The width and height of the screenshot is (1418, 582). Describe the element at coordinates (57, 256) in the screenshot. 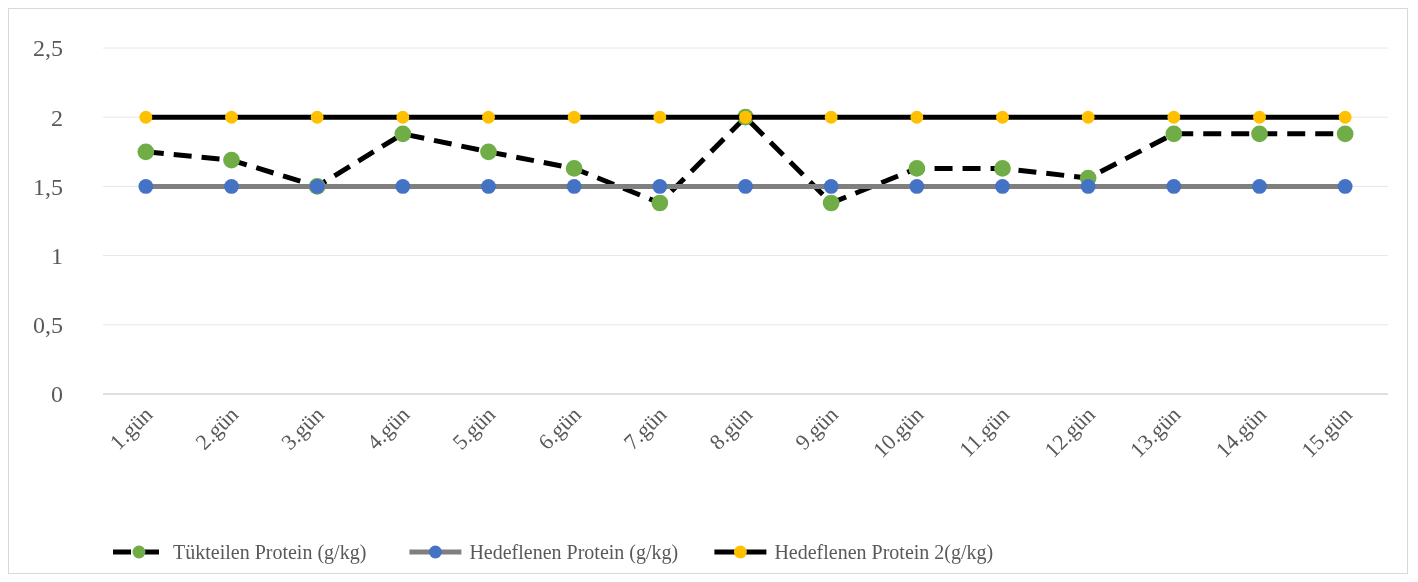

I see `y-tick-label: 1` at that location.